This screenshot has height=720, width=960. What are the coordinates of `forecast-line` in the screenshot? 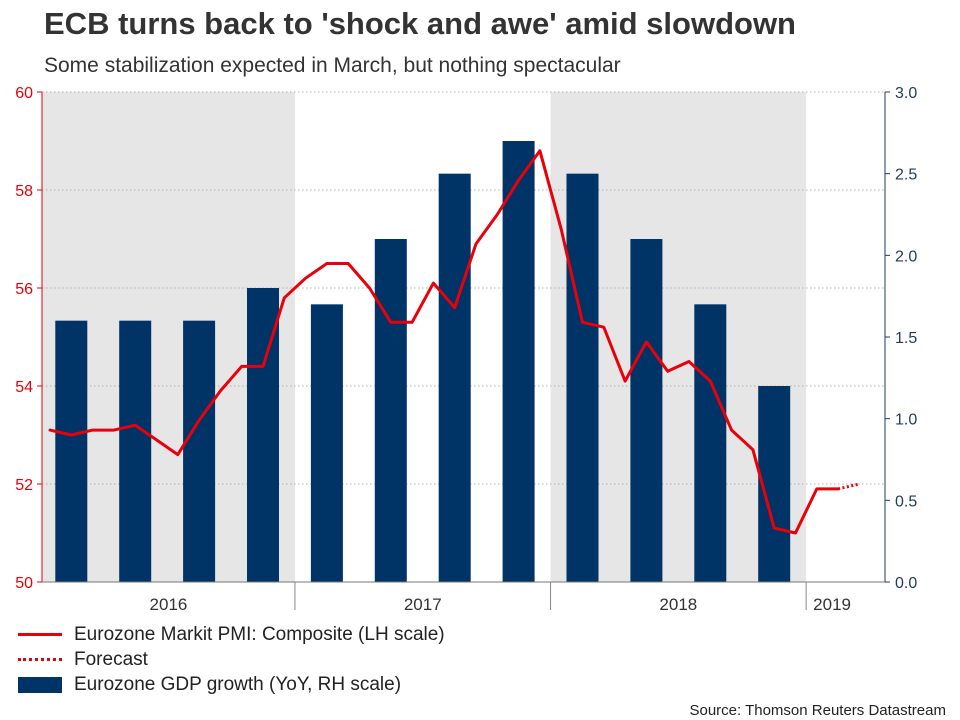 It's located at (848, 486).